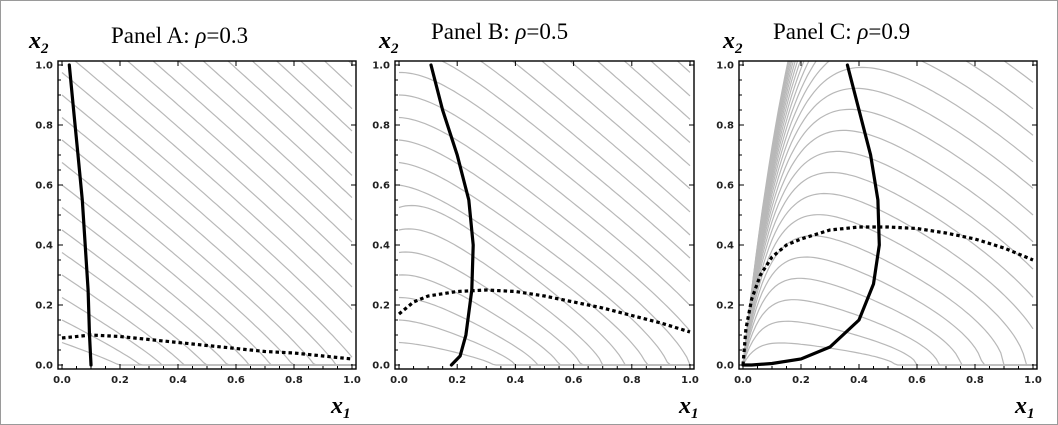  Describe the element at coordinates (388, 42) in the screenshot. I see `panel-b-y-axis-label: x2` at that location.